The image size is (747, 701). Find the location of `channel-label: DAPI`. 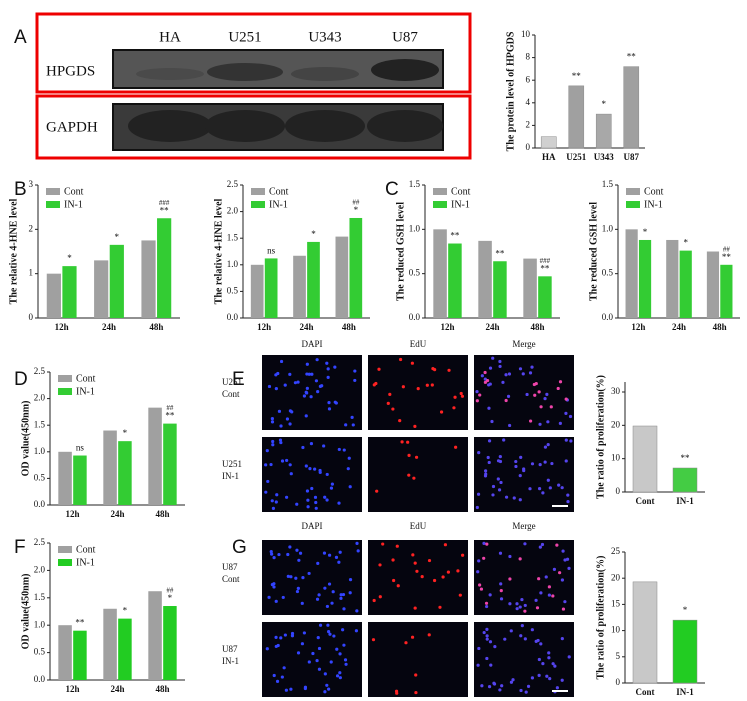

channel-label: DAPI is located at coordinates (311, 526).